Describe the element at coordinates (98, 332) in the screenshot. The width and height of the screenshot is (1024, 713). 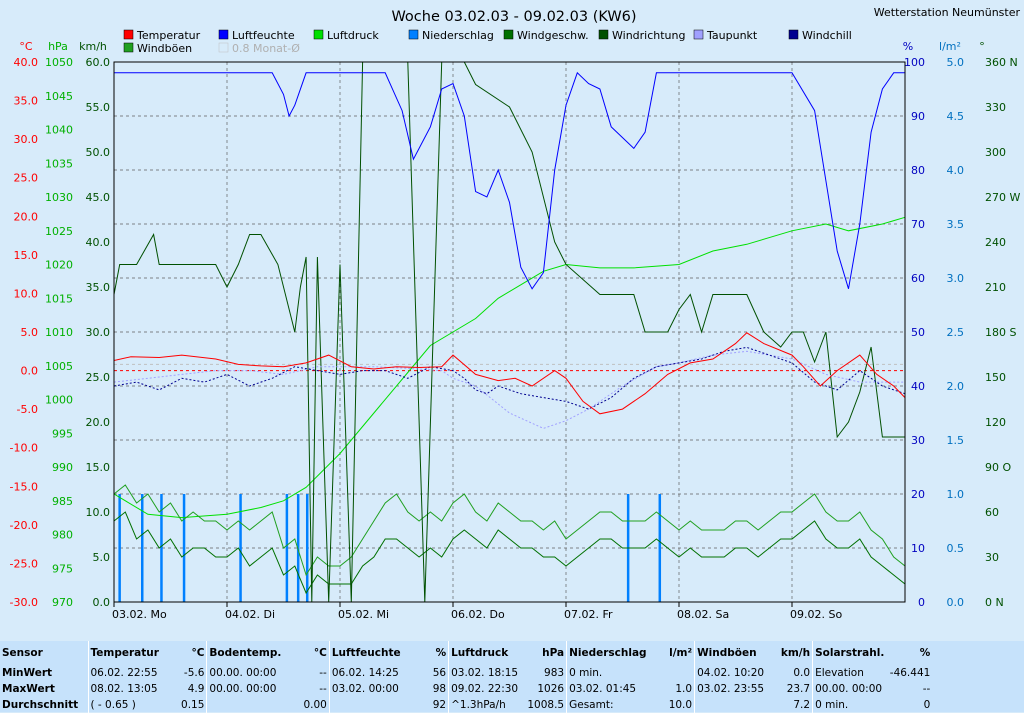
I see `tick-label-wind: 30.0` at that location.